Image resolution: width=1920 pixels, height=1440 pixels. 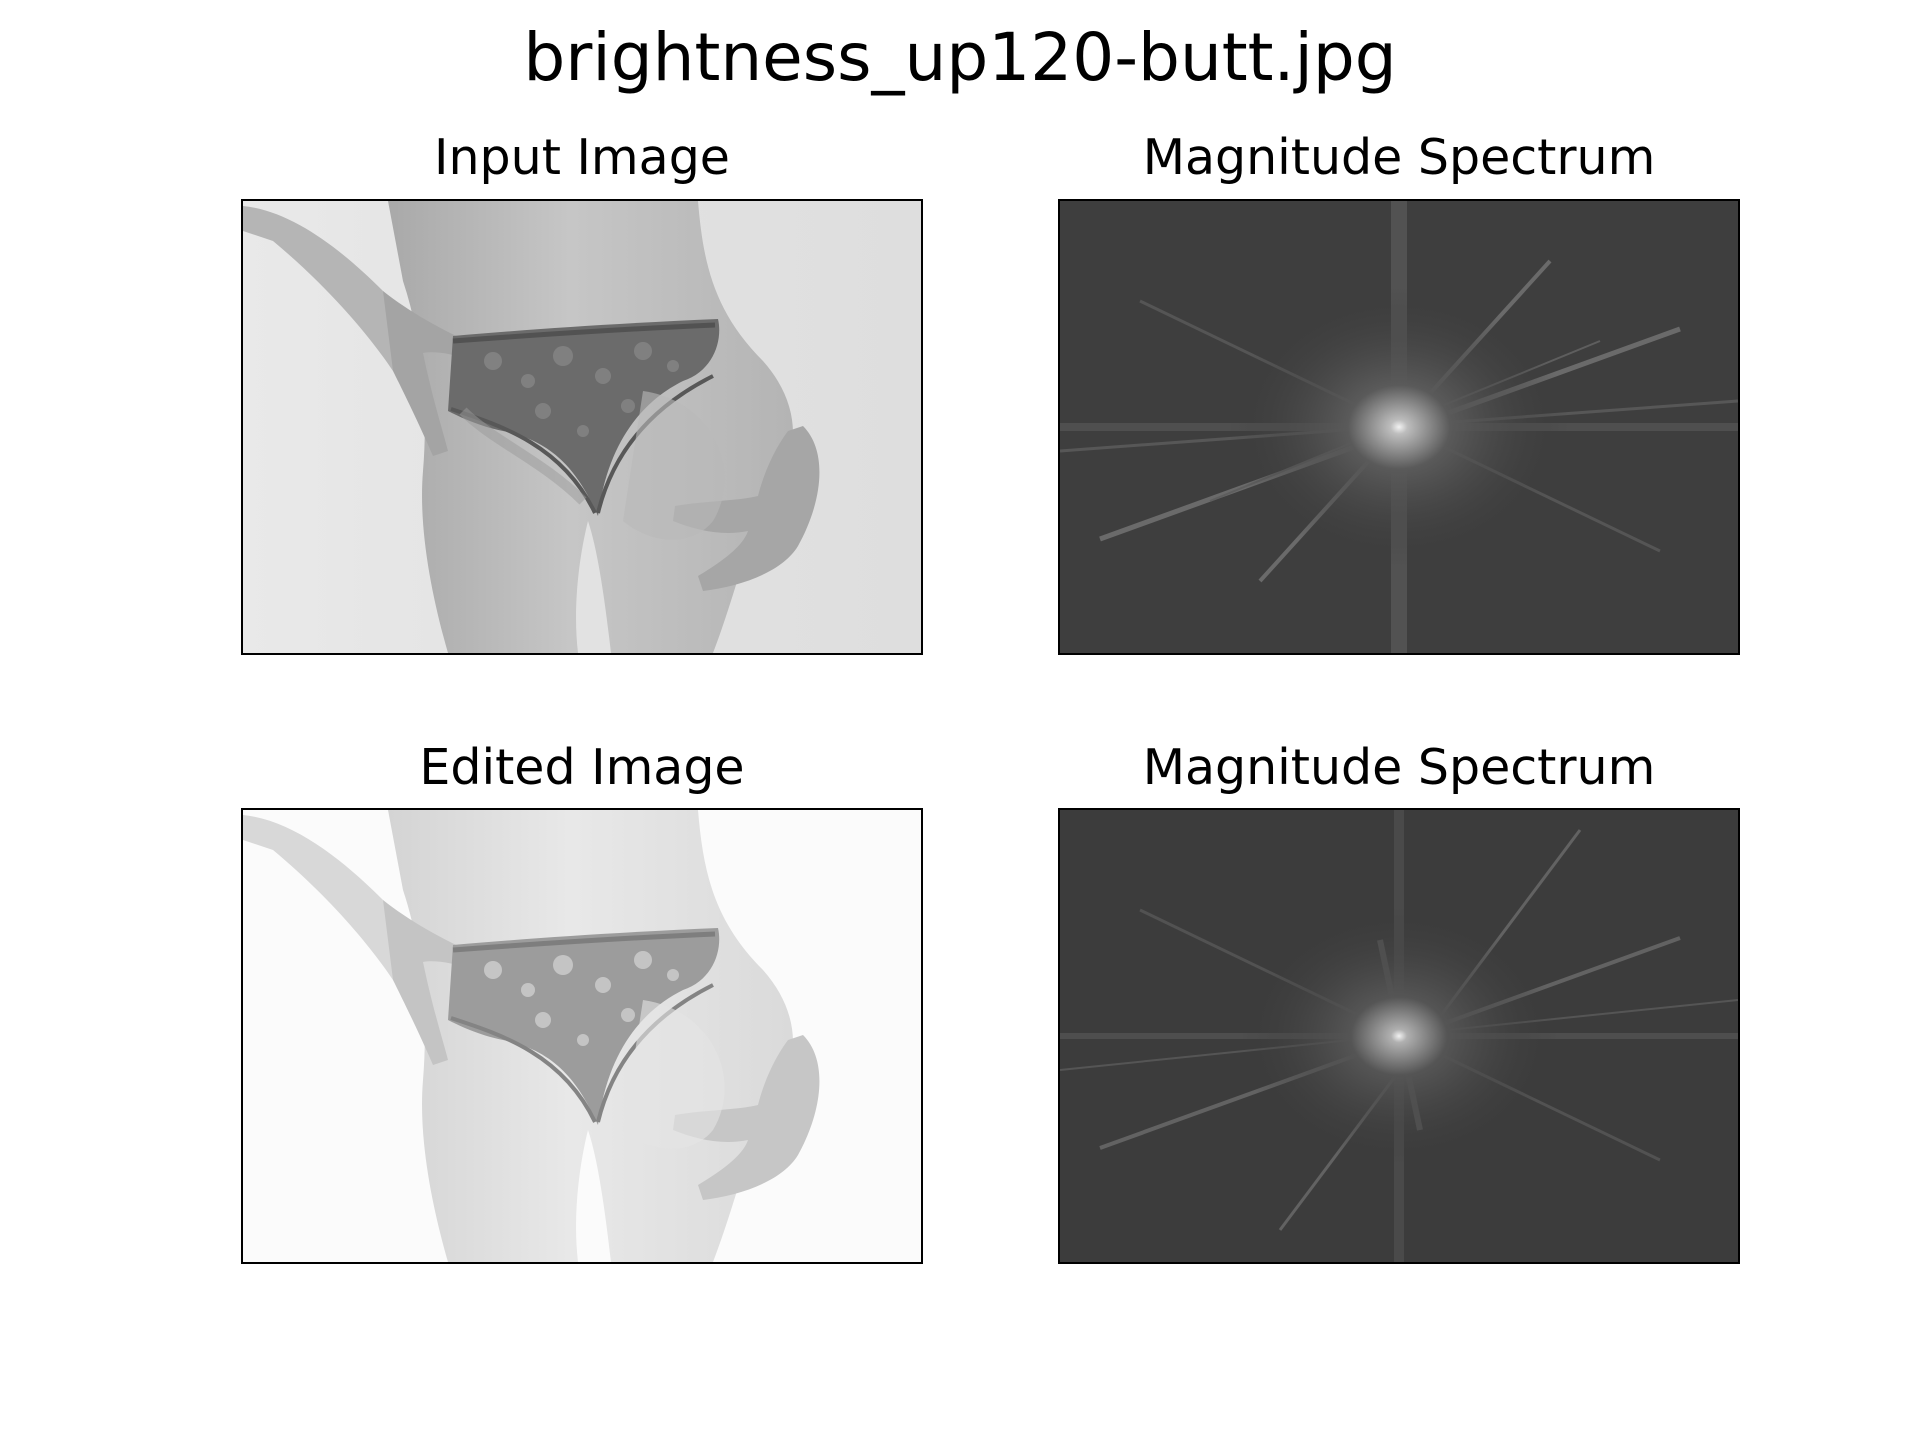 I want to click on input-spectrum, so click(x=1399, y=427).